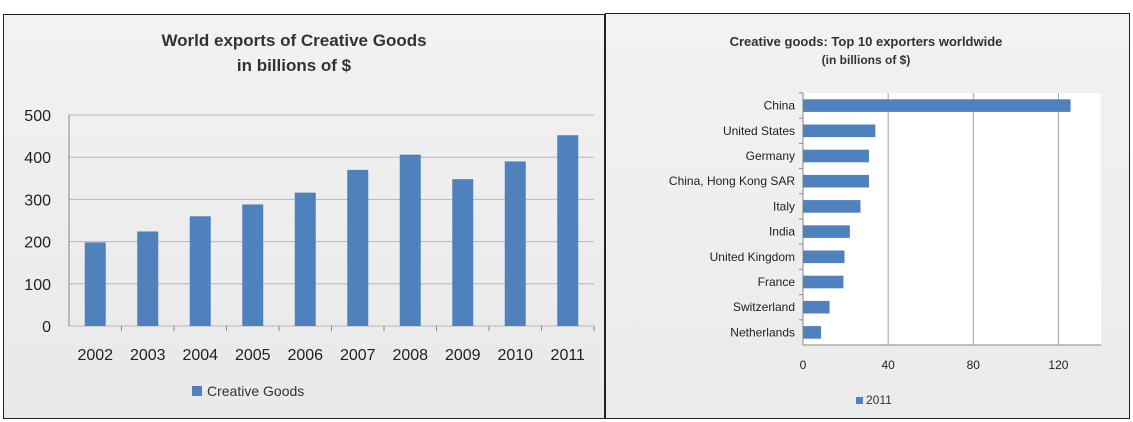  What do you see at coordinates (515, 355) in the screenshot?
I see `x-tick-label: 2010` at bounding box center [515, 355].